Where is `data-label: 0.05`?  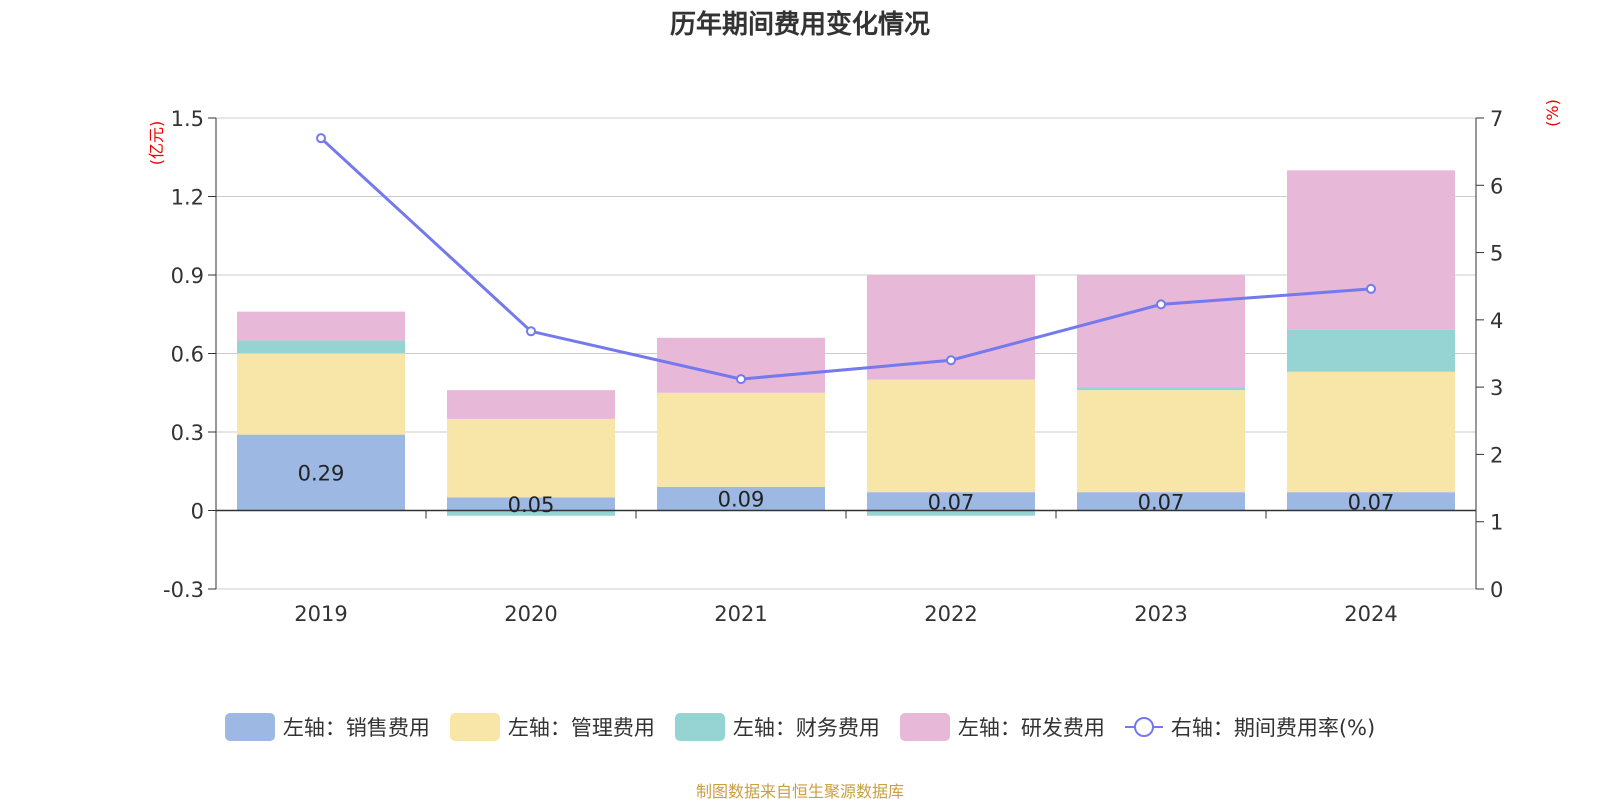 data-label: 0.05 is located at coordinates (531, 505).